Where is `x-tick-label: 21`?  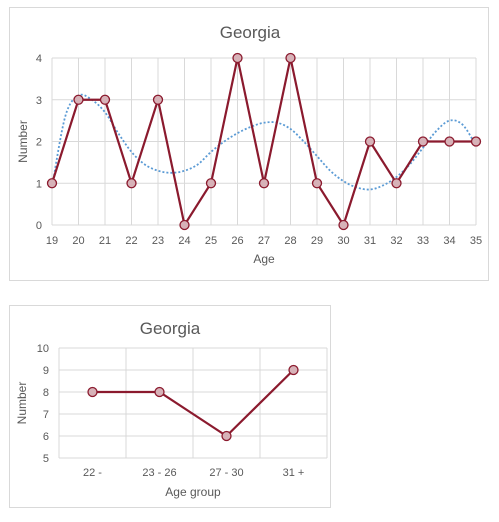 x-tick-label: 21 is located at coordinates (105, 241).